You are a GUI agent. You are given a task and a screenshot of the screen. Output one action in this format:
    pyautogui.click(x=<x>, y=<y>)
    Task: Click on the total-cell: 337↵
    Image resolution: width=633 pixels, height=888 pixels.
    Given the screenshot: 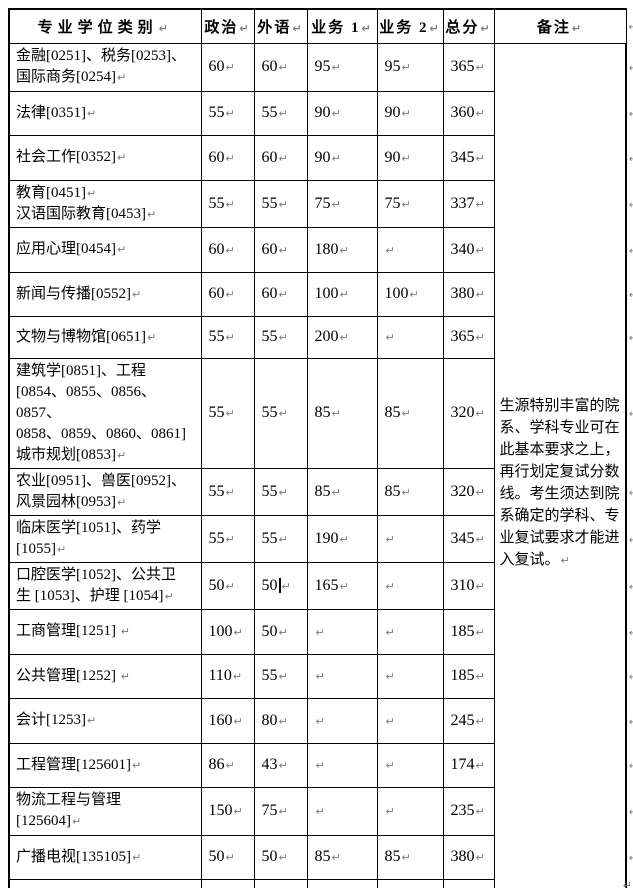 What is the action you would take?
    pyautogui.click(x=468, y=203)
    